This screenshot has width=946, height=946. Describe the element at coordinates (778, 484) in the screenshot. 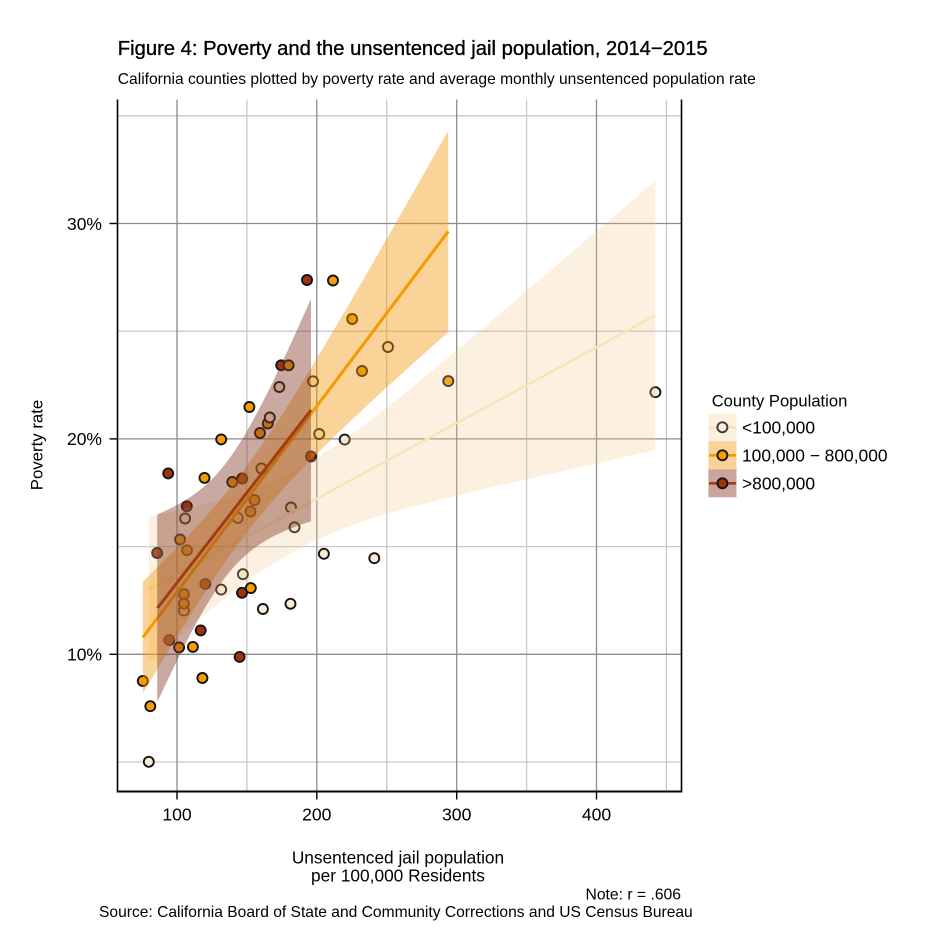

I see `svg-text: >800,000` at that location.